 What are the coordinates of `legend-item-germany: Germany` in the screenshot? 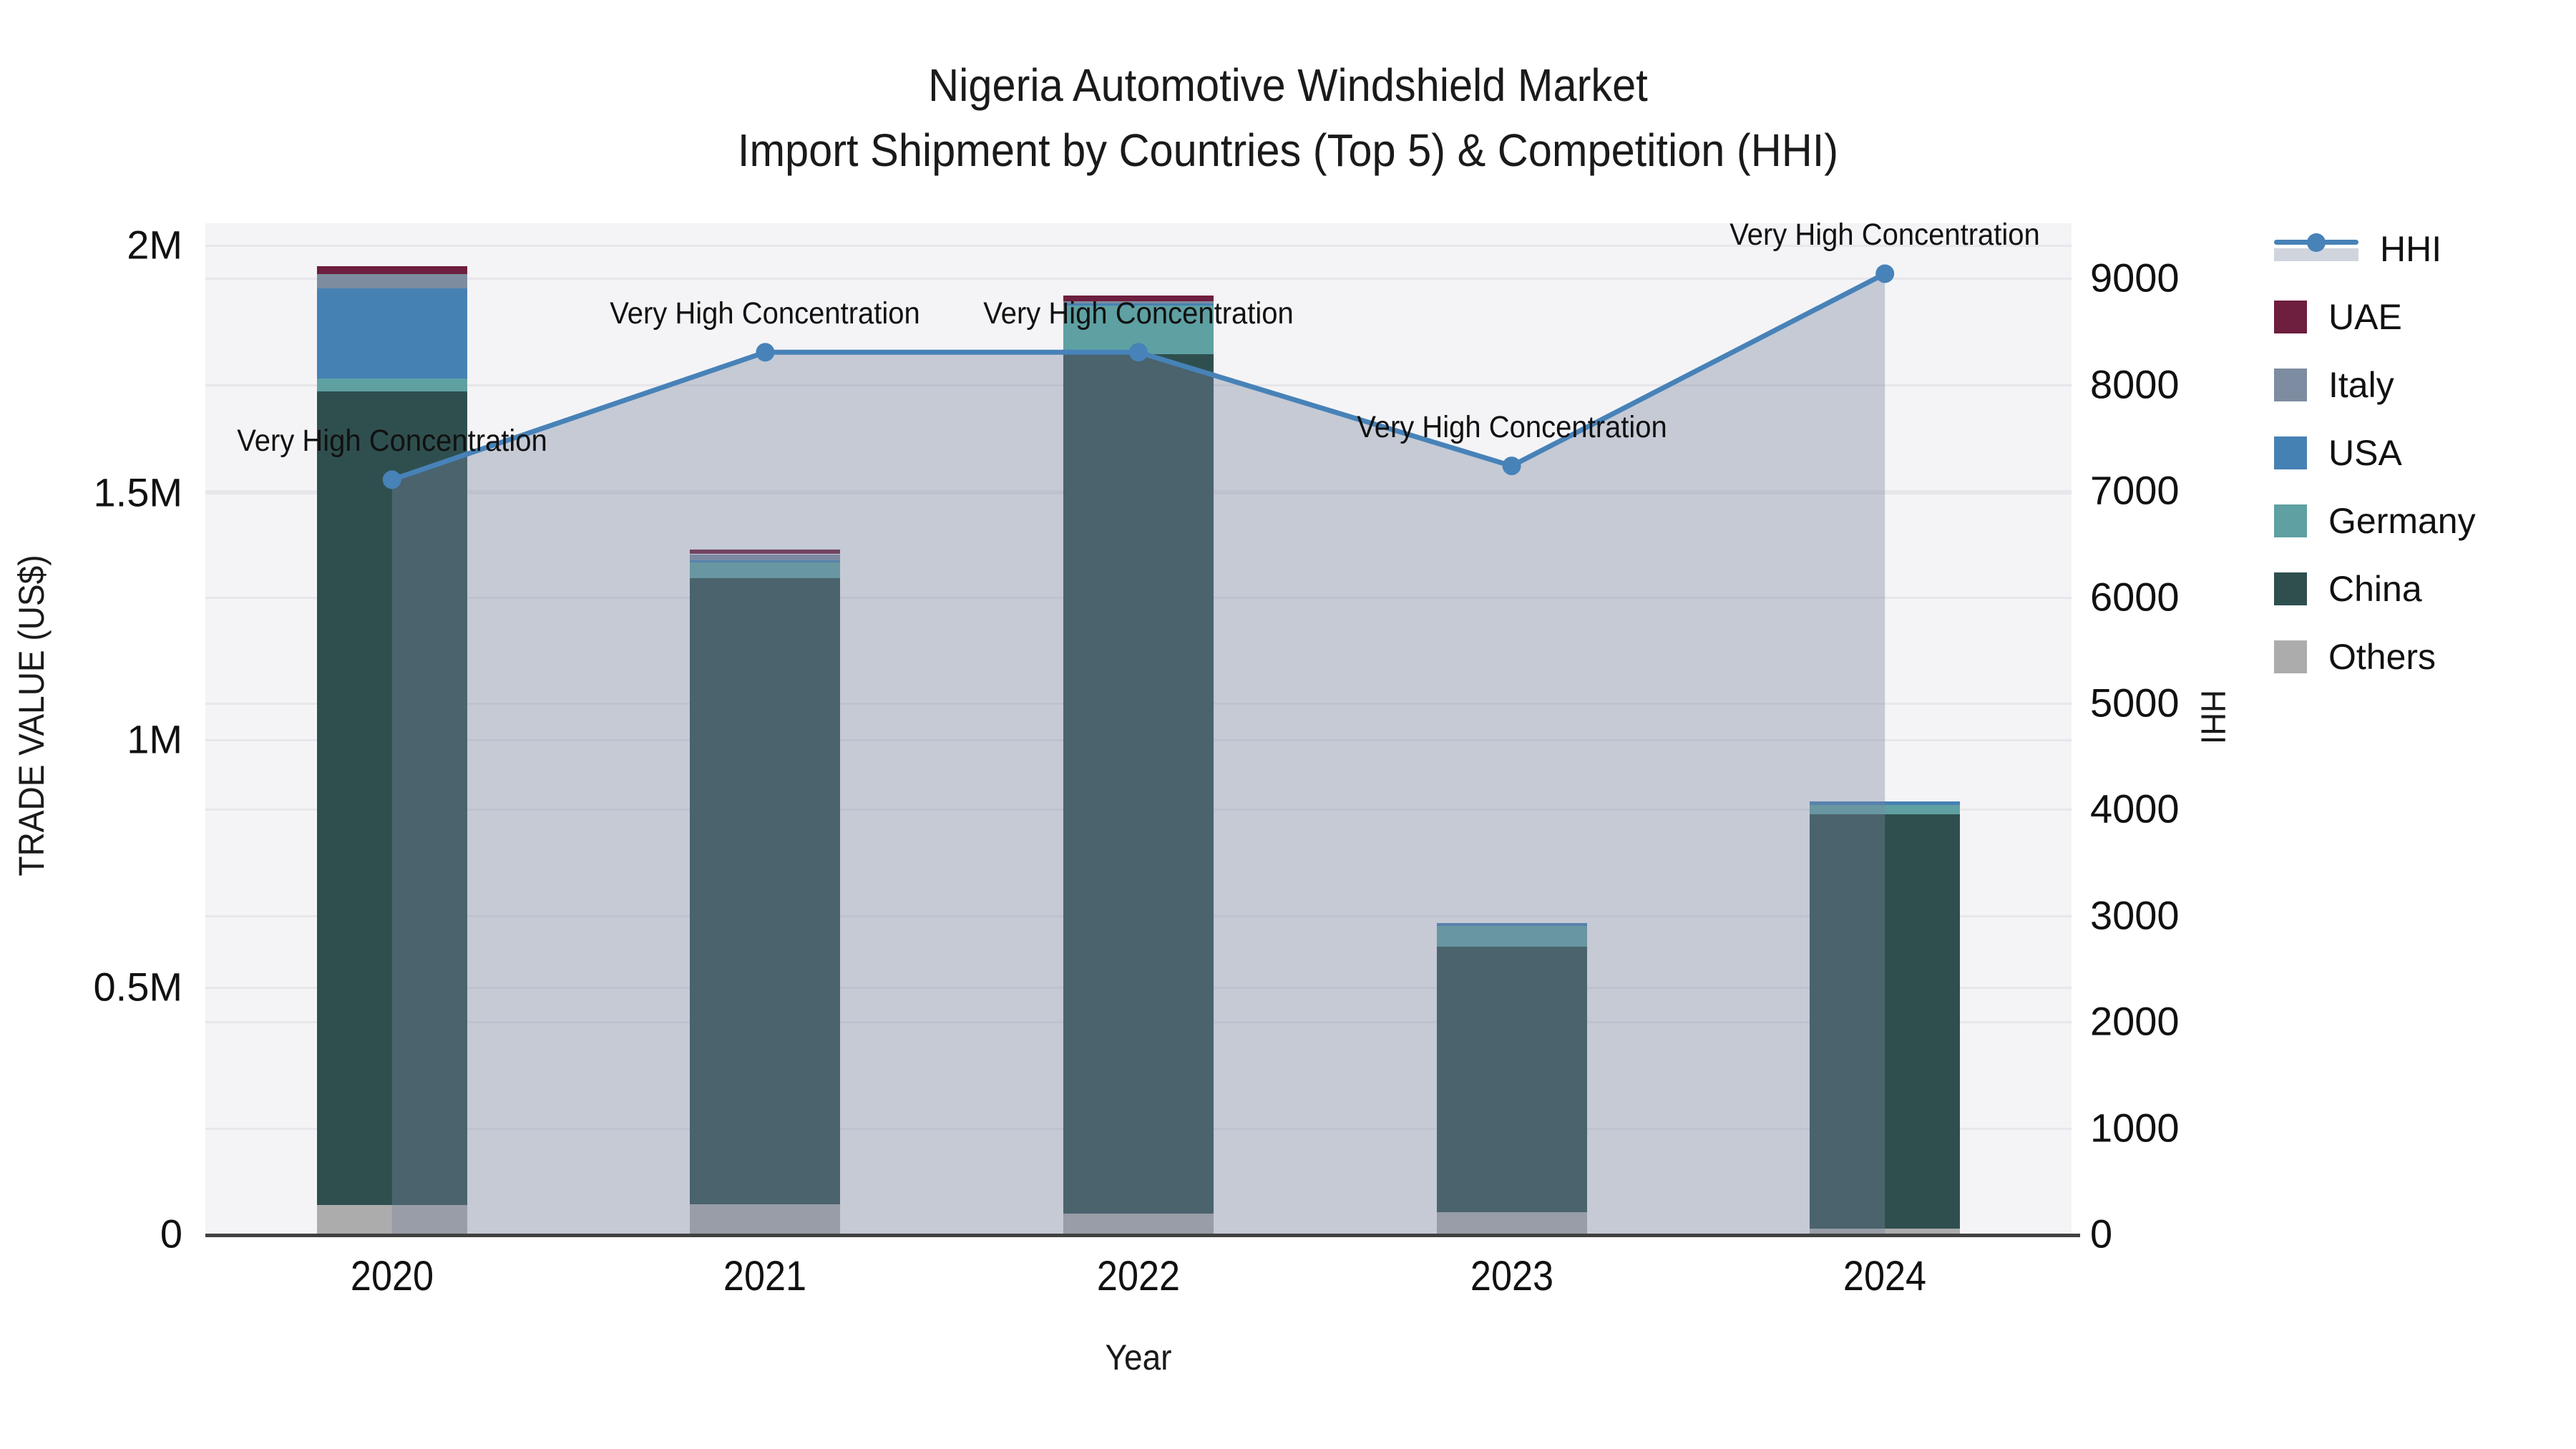 It's located at (2375, 521).